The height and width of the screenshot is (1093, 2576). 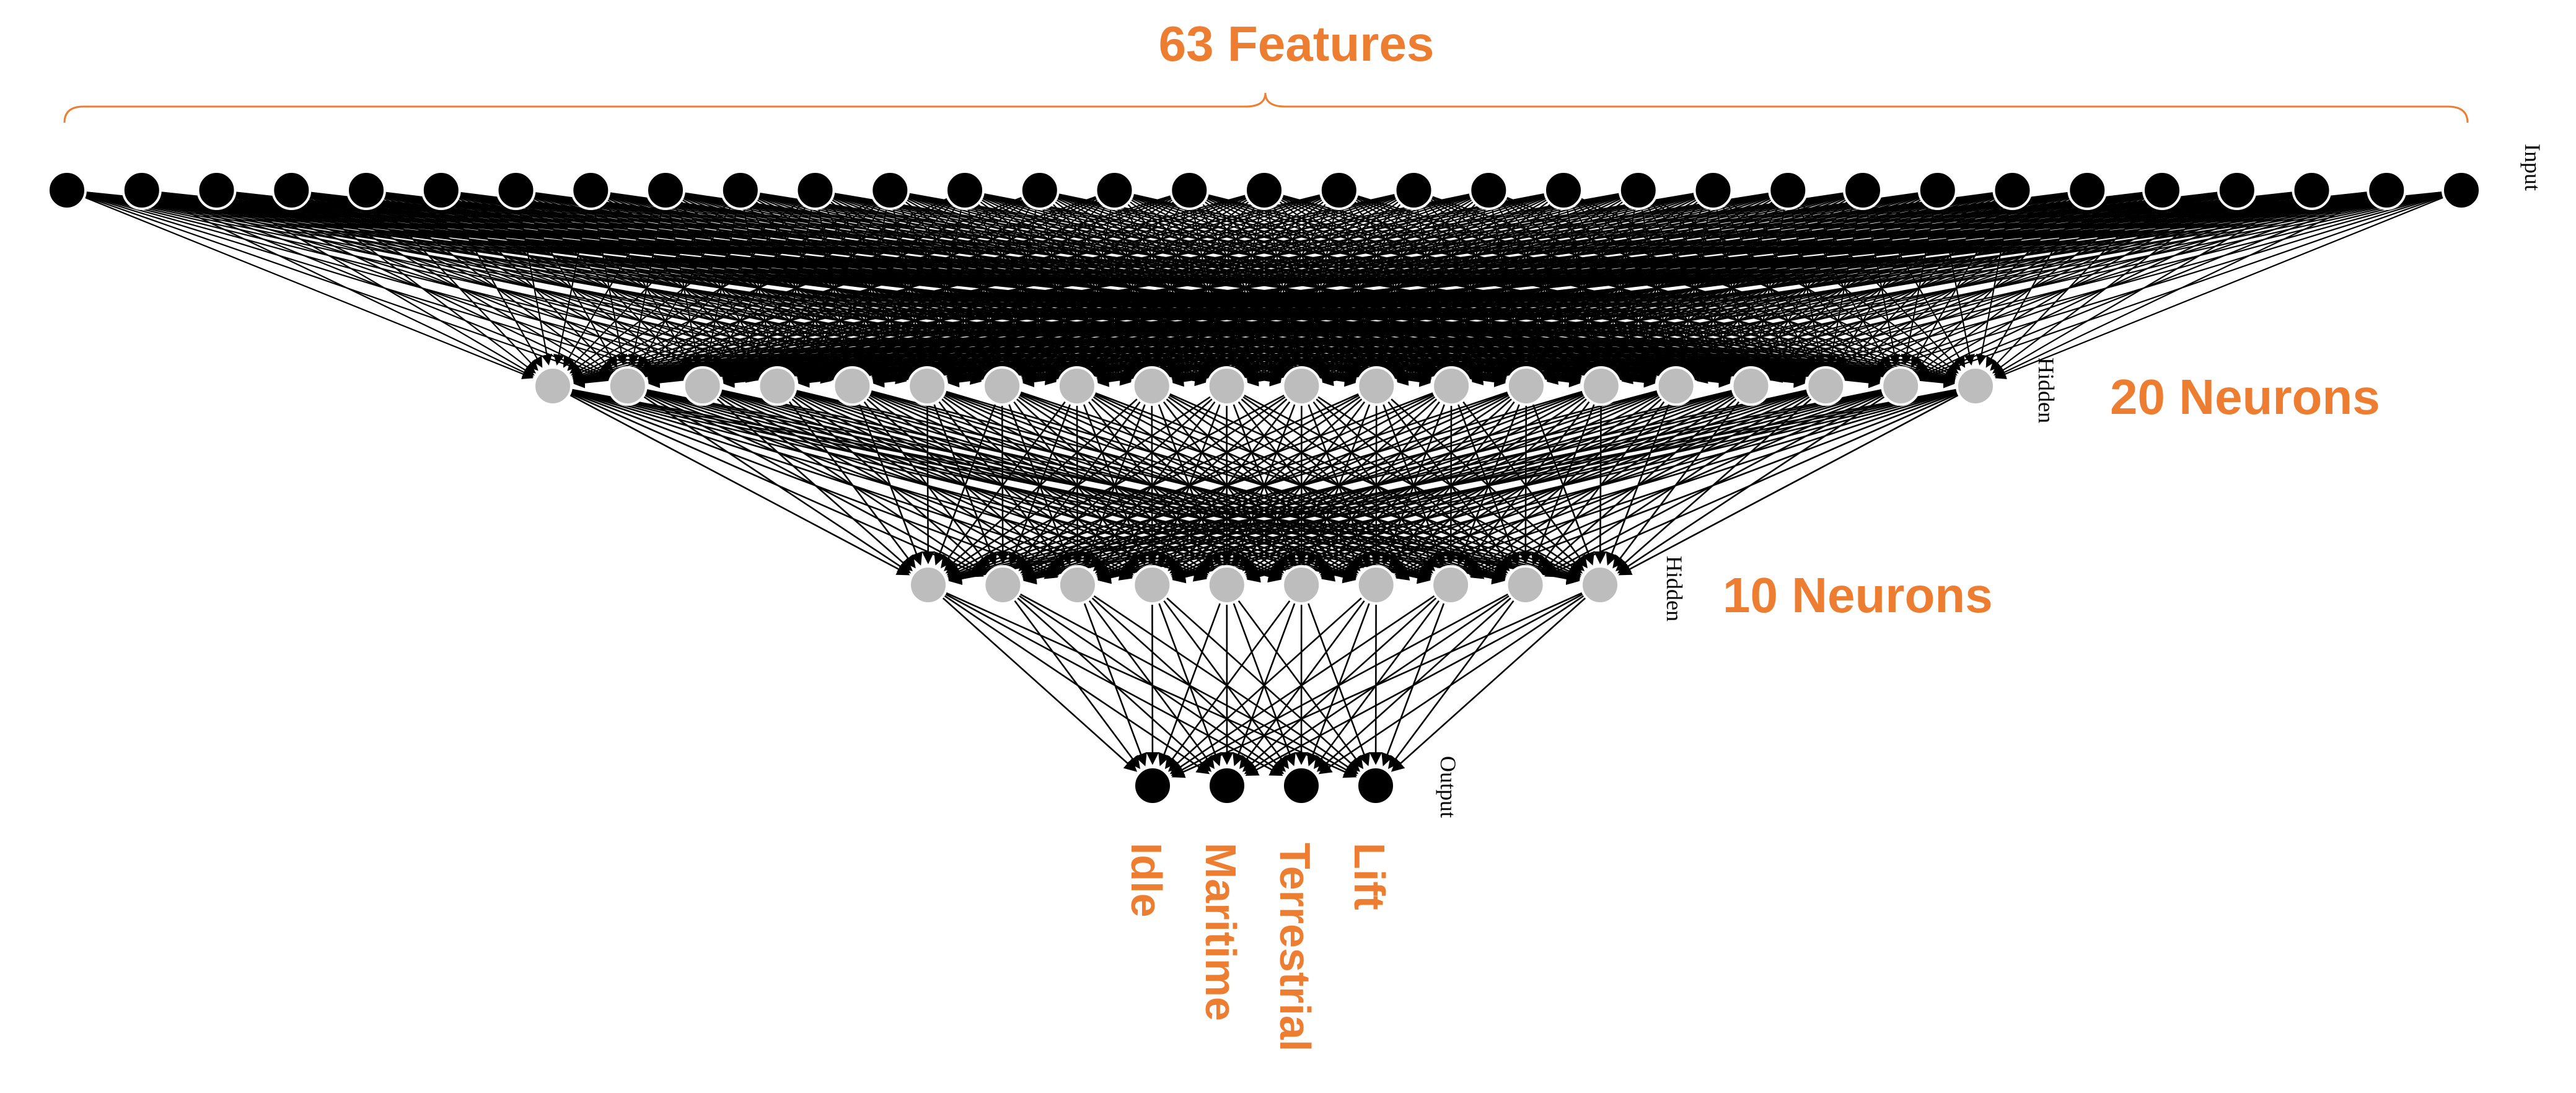 What do you see at coordinates (2533, 168) in the screenshot?
I see `input-layer-label: Input` at bounding box center [2533, 168].